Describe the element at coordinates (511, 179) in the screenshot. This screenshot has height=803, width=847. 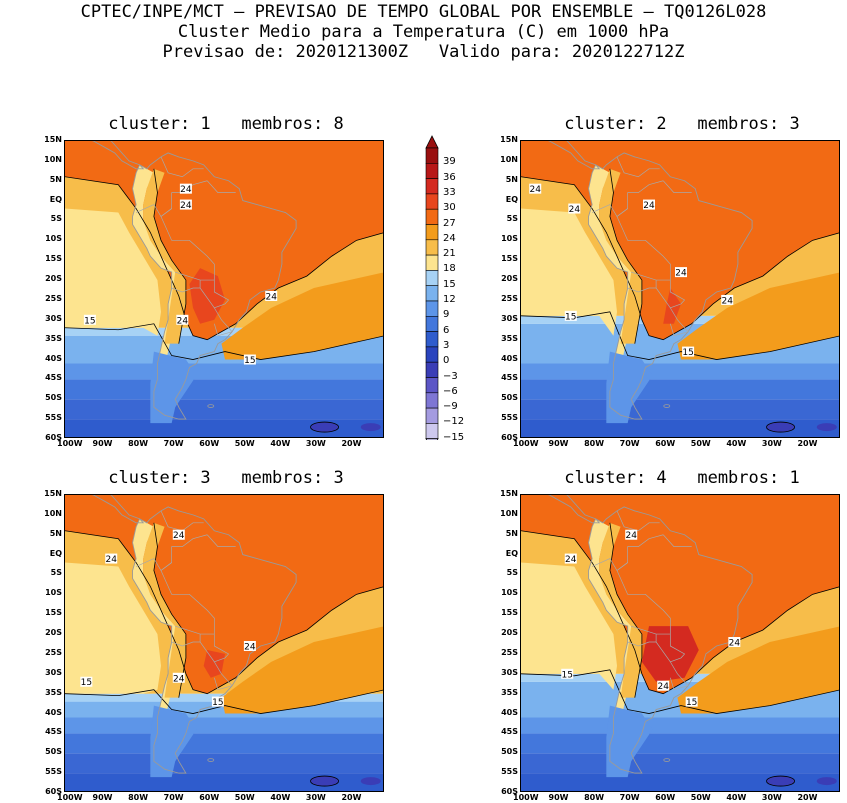
I see `lat-tick-label: 5N` at that location.